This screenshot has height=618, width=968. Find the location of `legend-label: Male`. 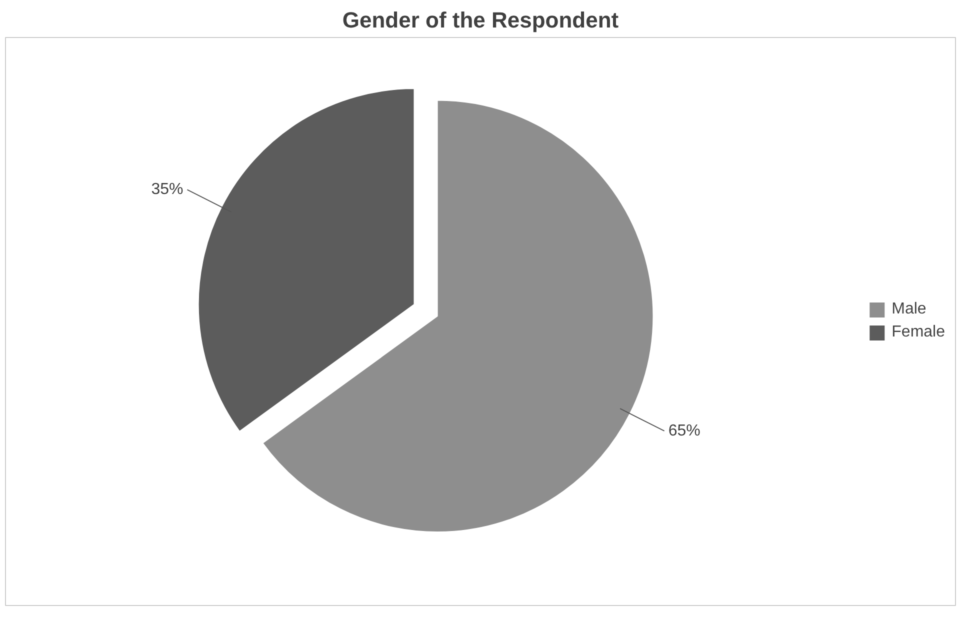

legend-label: Male is located at coordinates (909, 309).